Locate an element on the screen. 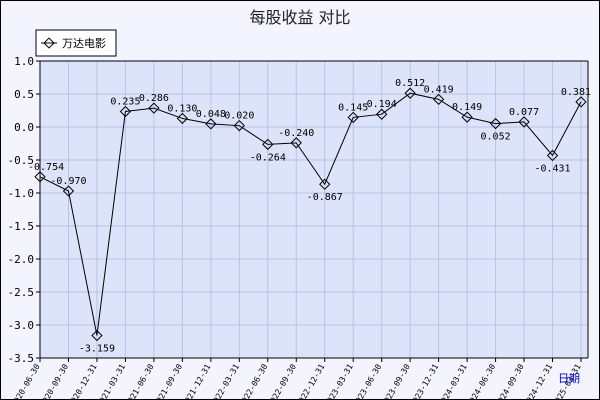  data-label: 0.020 is located at coordinates (239, 116).